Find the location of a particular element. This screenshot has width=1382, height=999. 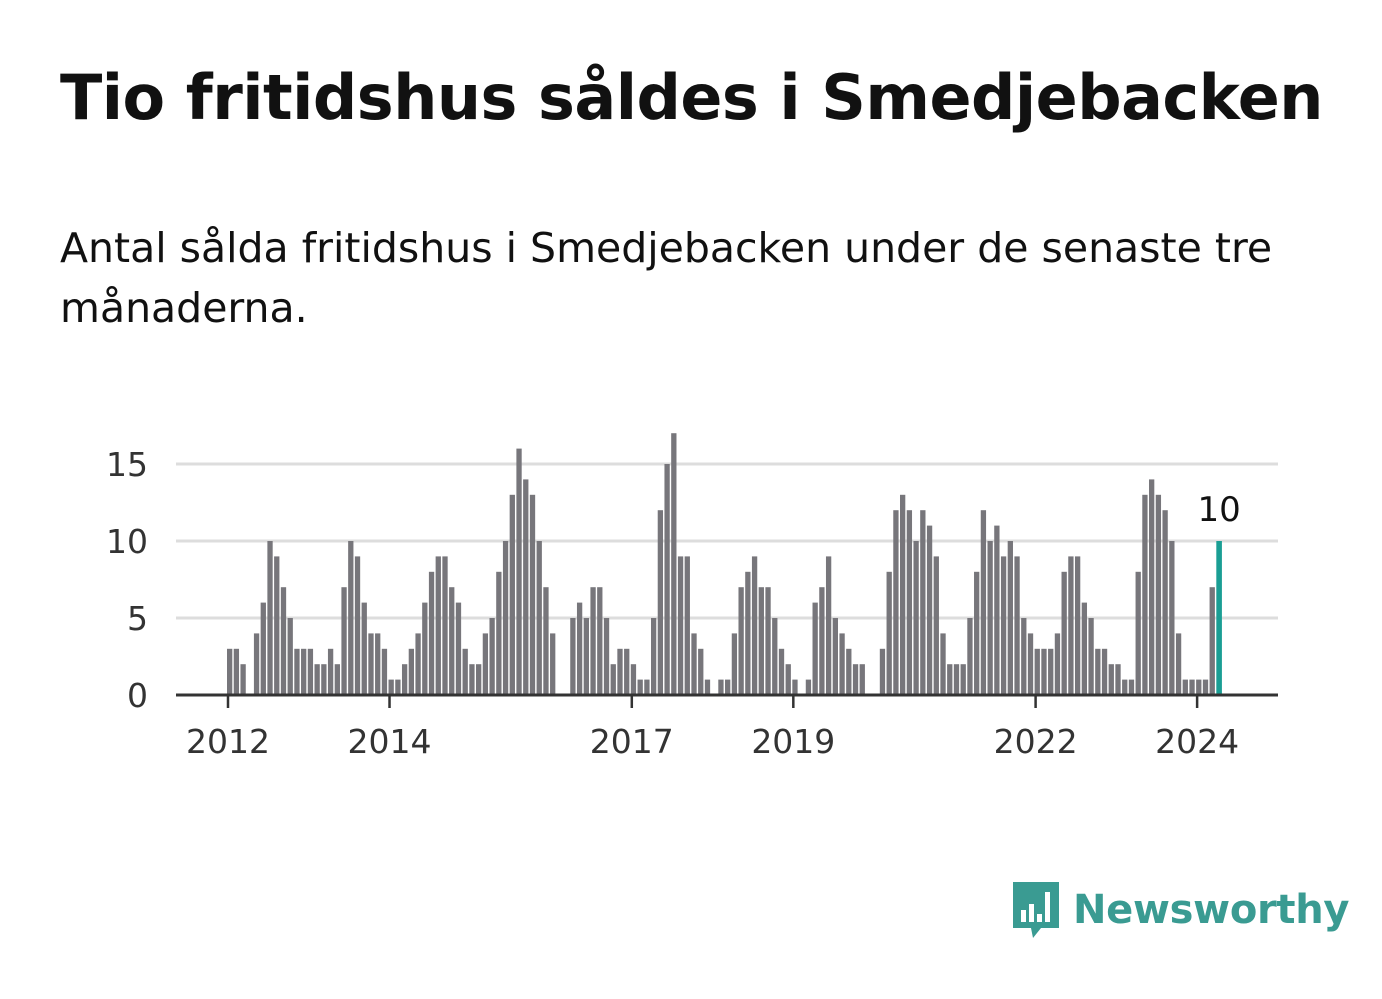

last-value-label: 10 is located at coordinates (1218, 510).